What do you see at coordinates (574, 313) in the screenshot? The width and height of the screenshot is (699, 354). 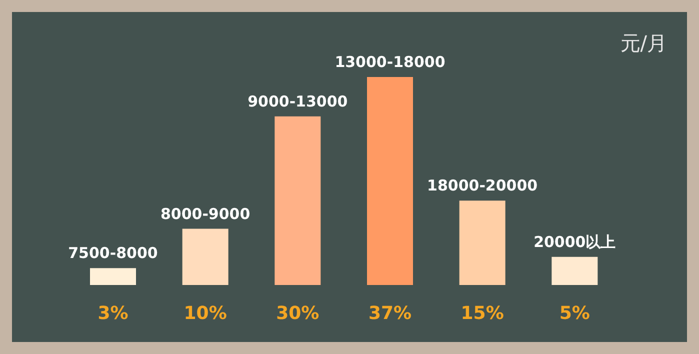 I see `data-label: 5%` at bounding box center [574, 313].